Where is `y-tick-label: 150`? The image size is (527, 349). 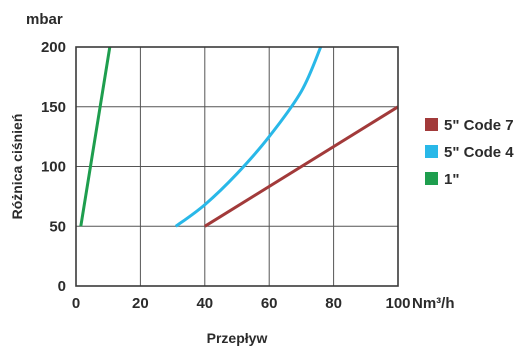 y-tick-label: 150 is located at coordinates (53, 107).